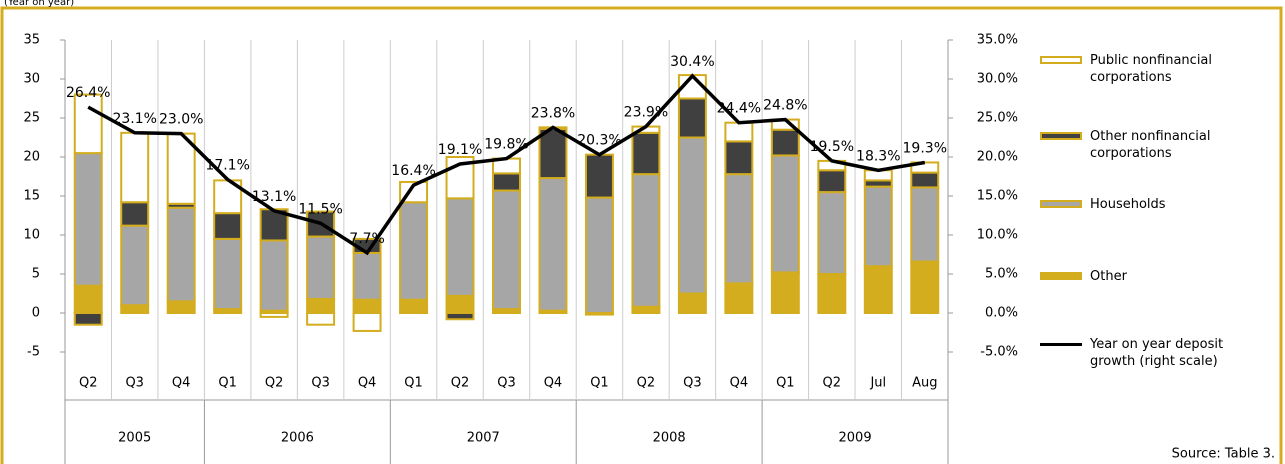 Image resolution: width=1285 pixels, height=464 pixels. I want to click on data-label: 17.1%, so click(227, 166).